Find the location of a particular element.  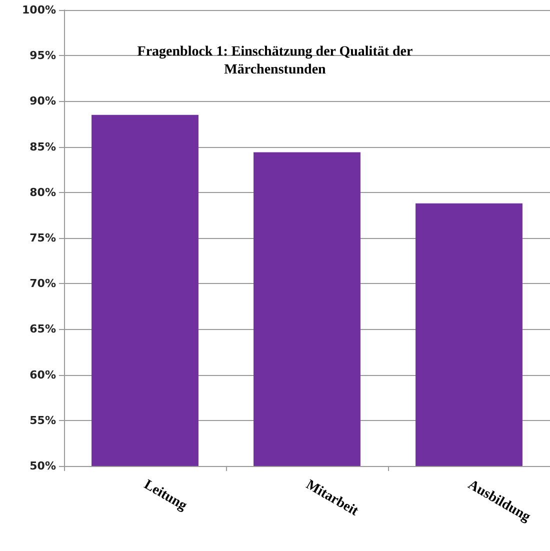

text: Fragenblock 1: Einschätzung der Qualität der Märchenstunden is located at coordinates (275, 61).